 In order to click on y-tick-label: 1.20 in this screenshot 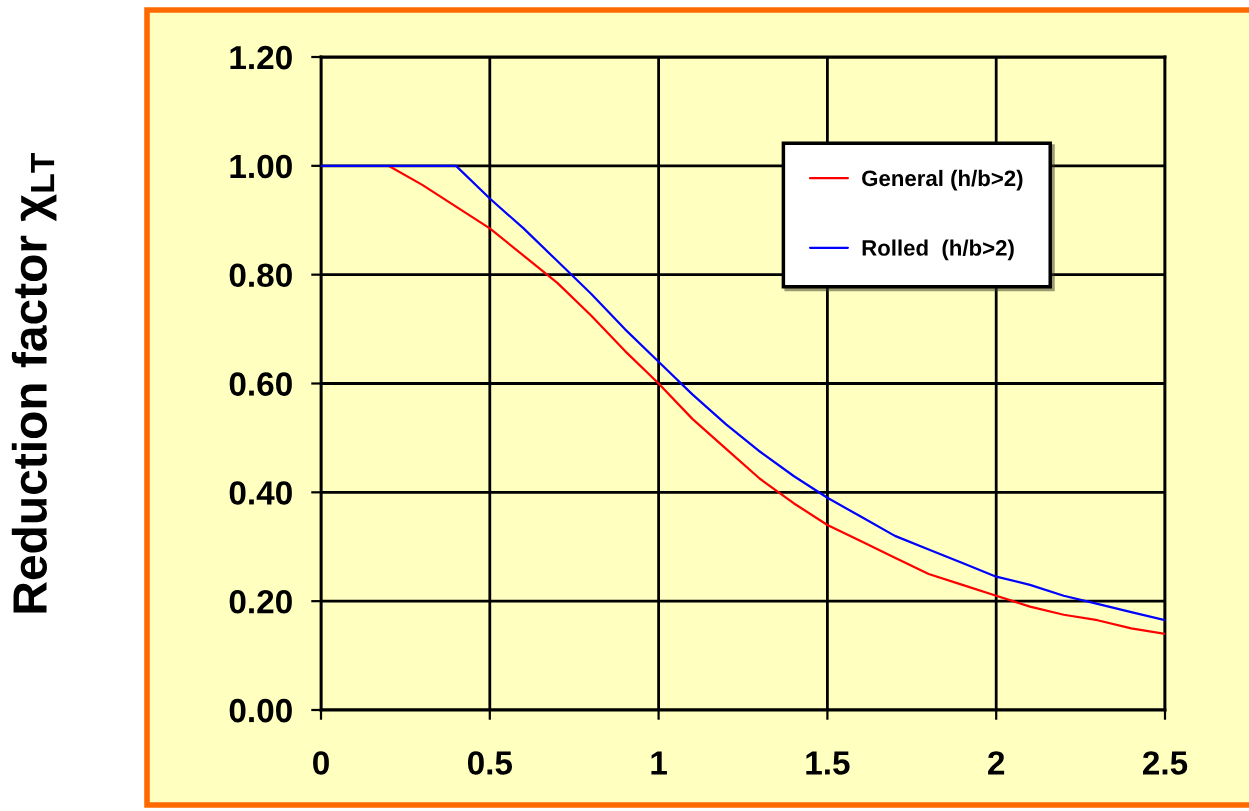, I will do `click(261, 57)`.